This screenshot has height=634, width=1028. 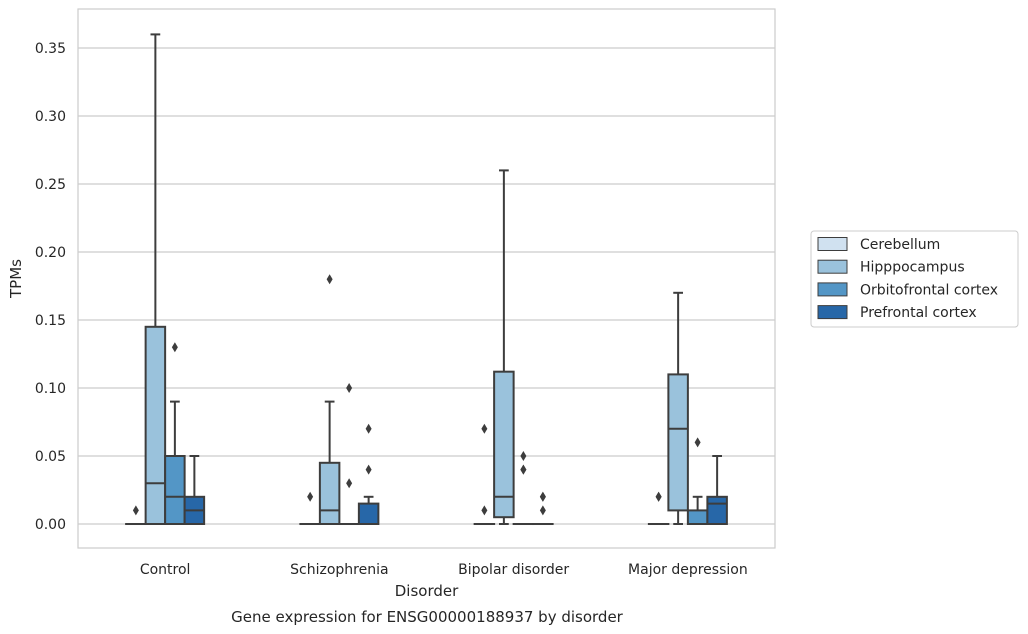 I want to click on x-tick-label: Major depression, so click(x=688, y=570).